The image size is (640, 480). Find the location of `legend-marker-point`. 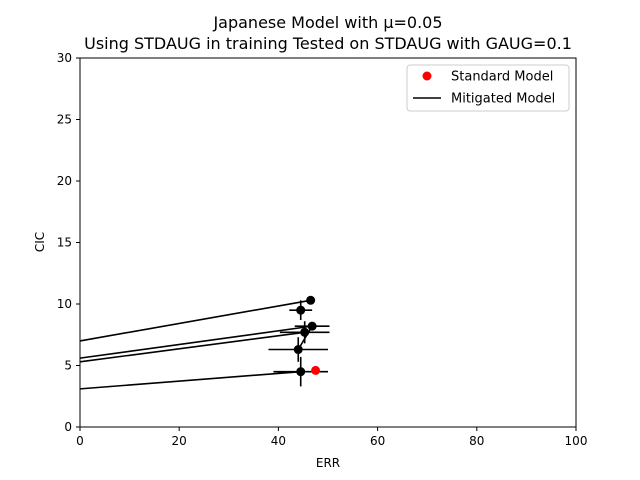

legend-marker-point is located at coordinates (427, 76).